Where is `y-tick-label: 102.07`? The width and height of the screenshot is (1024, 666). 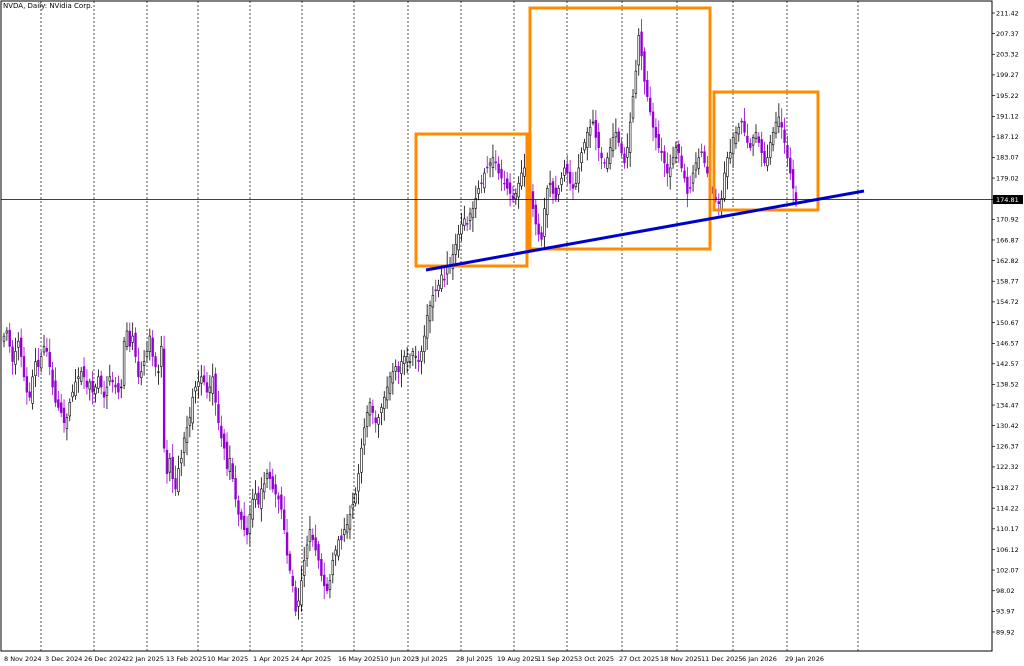
y-tick-label: 102.07 is located at coordinates (1007, 570).